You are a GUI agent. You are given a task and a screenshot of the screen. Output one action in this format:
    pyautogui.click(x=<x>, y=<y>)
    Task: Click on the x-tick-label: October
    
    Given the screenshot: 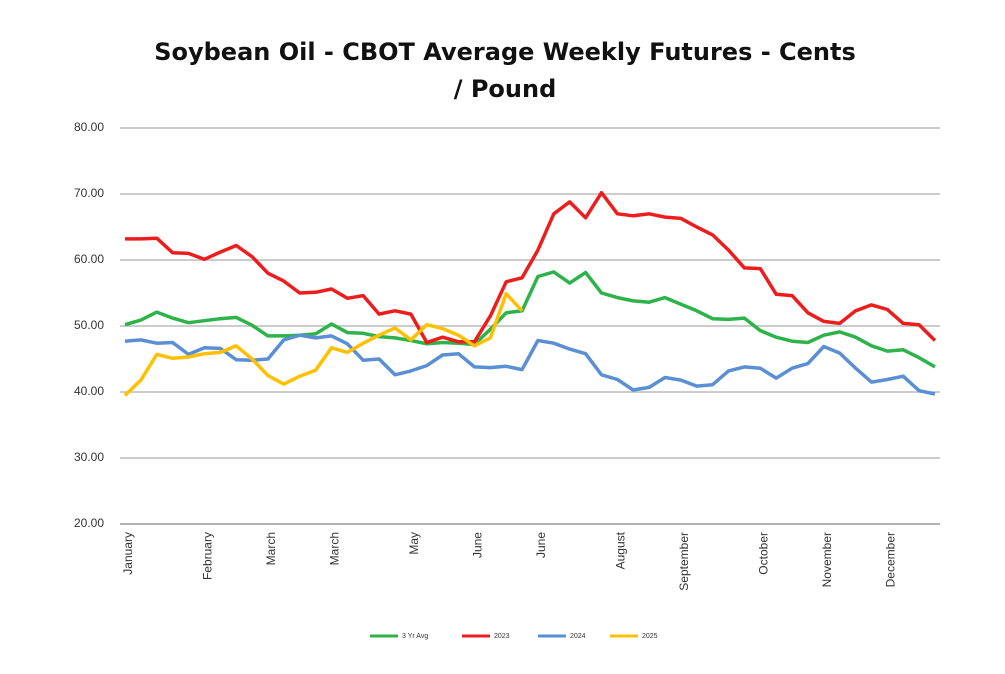 What is the action you would take?
    pyautogui.click(x=763, y=553)
    